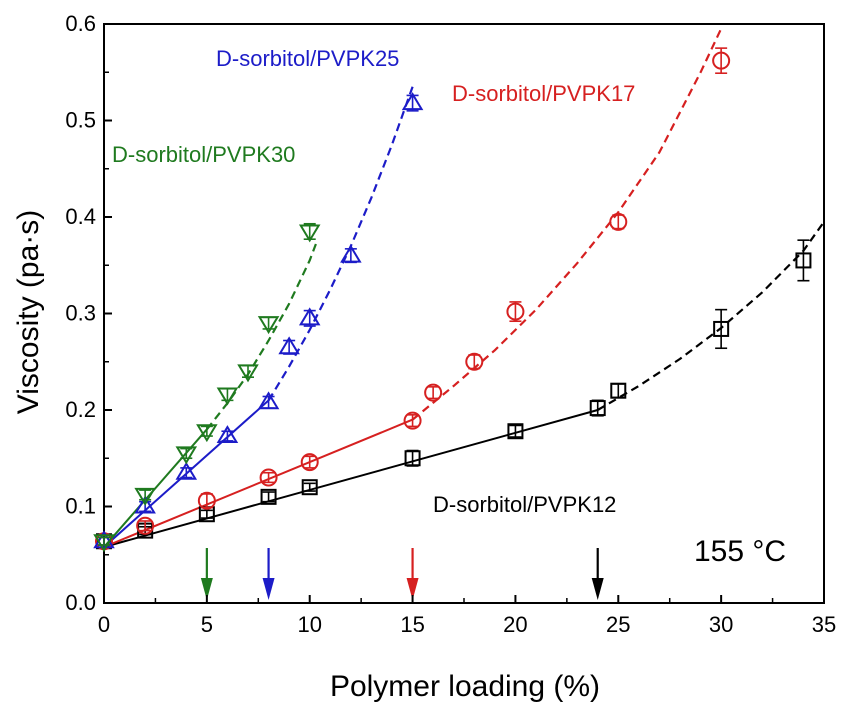 The height and width of the screenshot is (713, 854). What do you see at coordinates (524, 504) in the screenshot?
I see `series-label-pvpk12: D-sorbitol/PVPK12` at bounding box center [524, 504].